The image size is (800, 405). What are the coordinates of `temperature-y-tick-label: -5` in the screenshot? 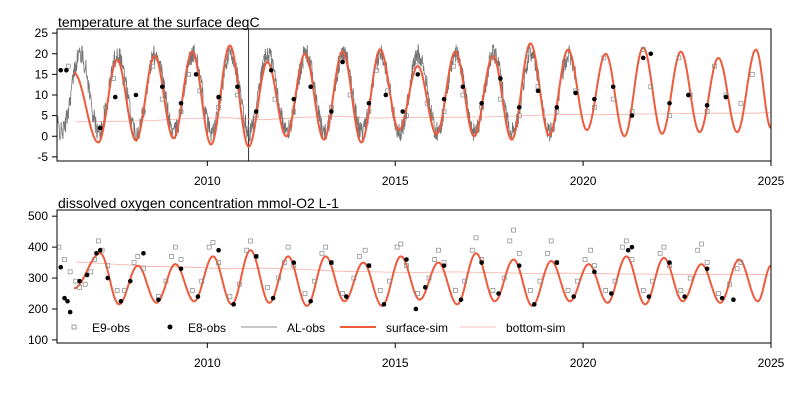 It's located at (42, 157).